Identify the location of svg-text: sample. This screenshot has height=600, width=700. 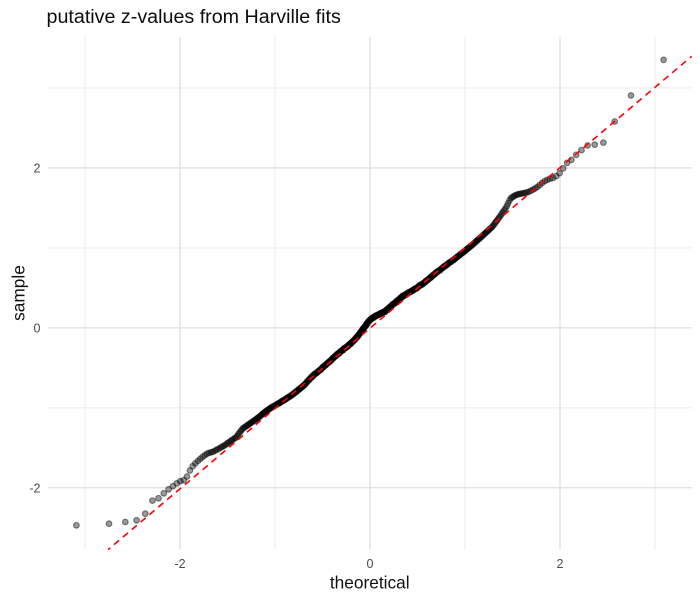
(19, 293).